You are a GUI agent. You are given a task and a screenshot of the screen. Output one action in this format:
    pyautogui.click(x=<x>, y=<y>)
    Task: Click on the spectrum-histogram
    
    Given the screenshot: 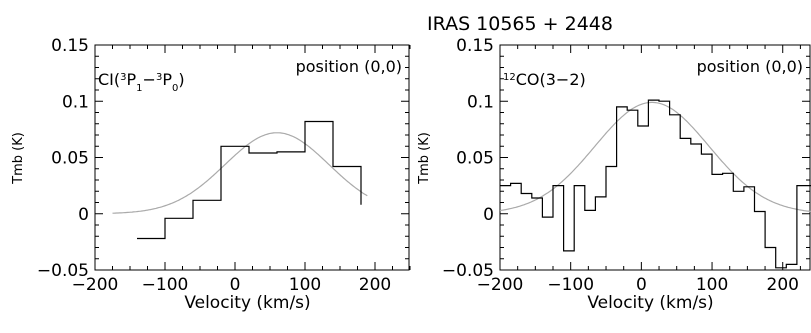 What is the action you would take?
    pyautogui.click(x=249, y=180)
    